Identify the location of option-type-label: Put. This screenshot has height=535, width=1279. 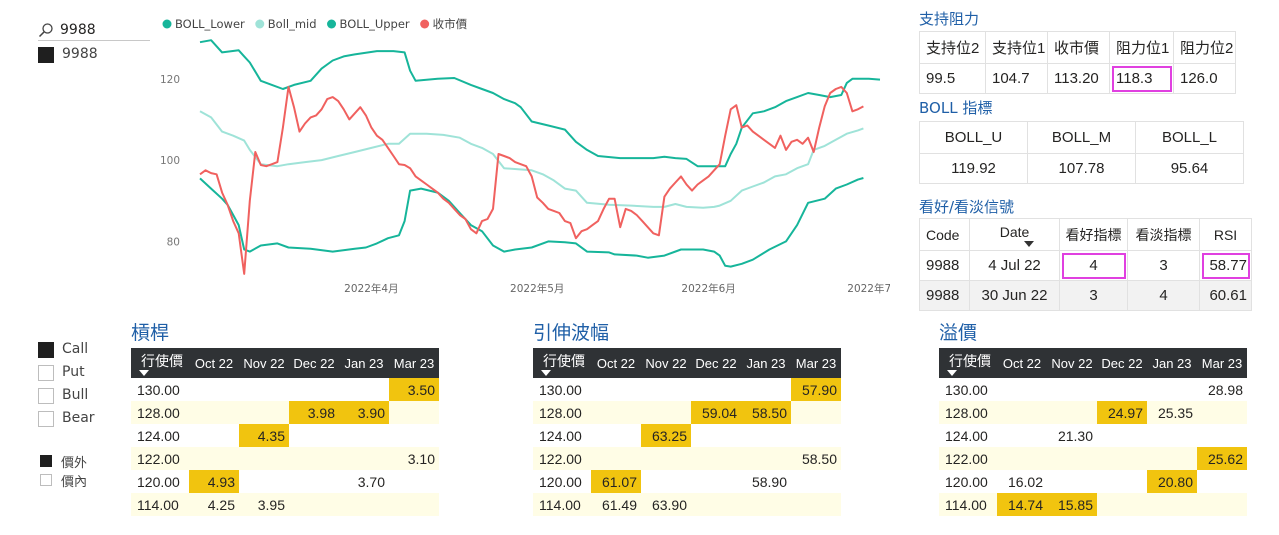
(73, 372).